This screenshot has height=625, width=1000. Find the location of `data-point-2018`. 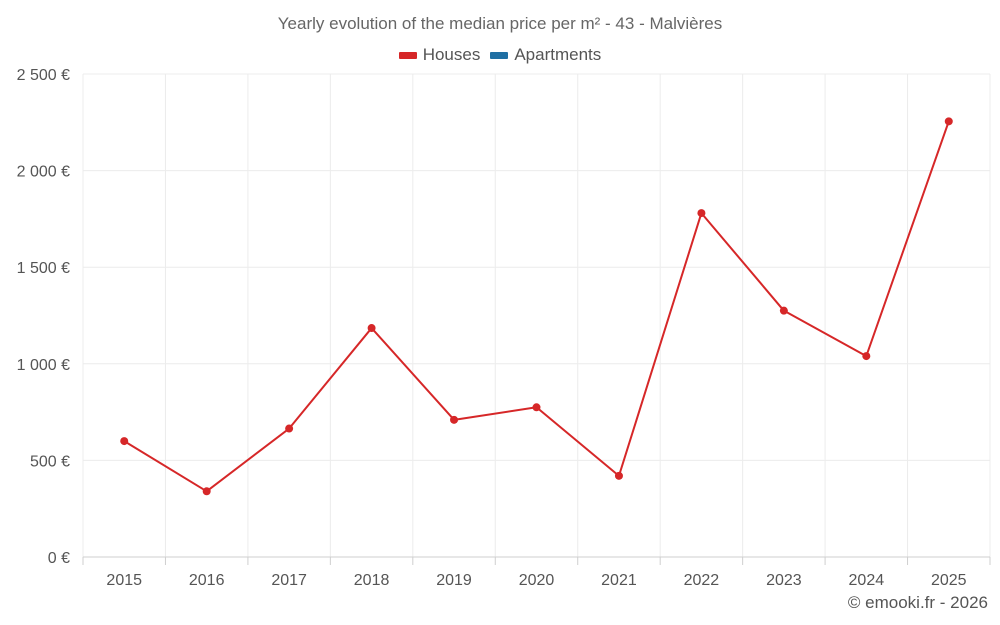

data-point-2018 is located at coordinates (371, 328).